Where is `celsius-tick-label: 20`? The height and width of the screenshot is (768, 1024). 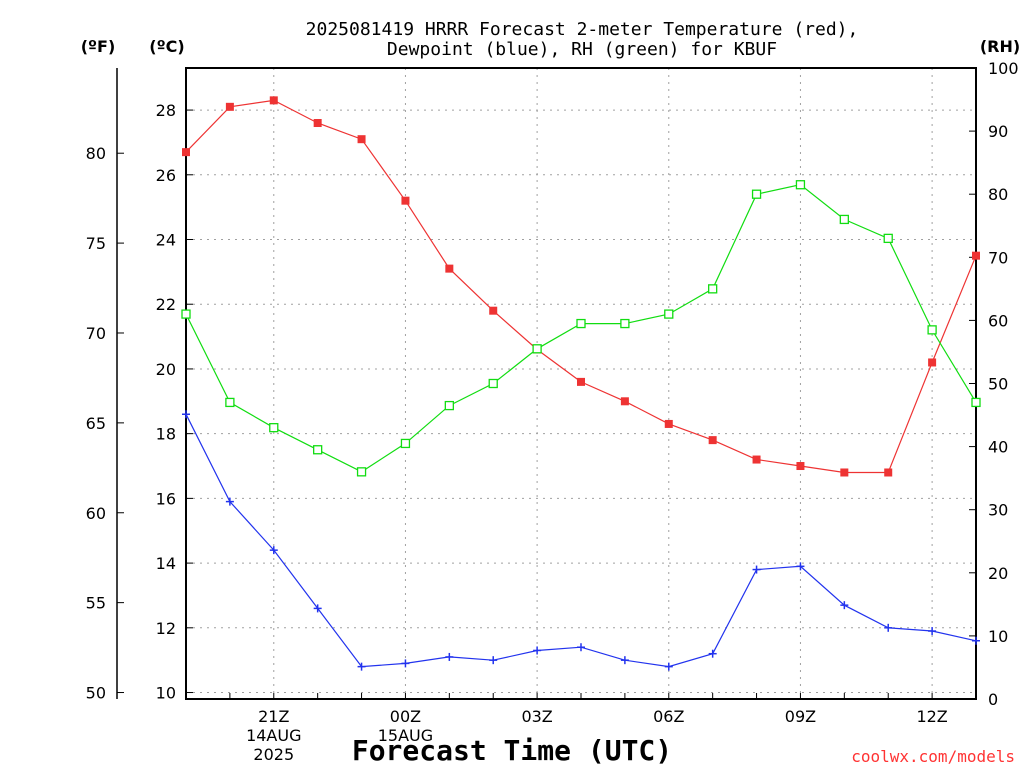 celsius-tick-label: 20 is located at coordinates (166, 369).